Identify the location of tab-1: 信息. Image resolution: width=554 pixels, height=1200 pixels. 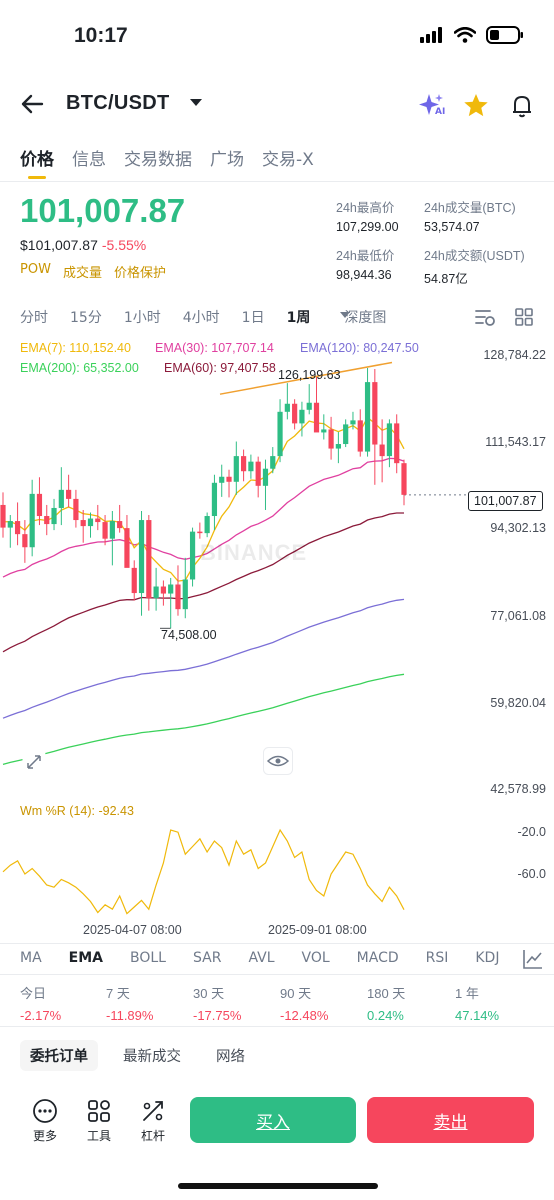
(89, 160).